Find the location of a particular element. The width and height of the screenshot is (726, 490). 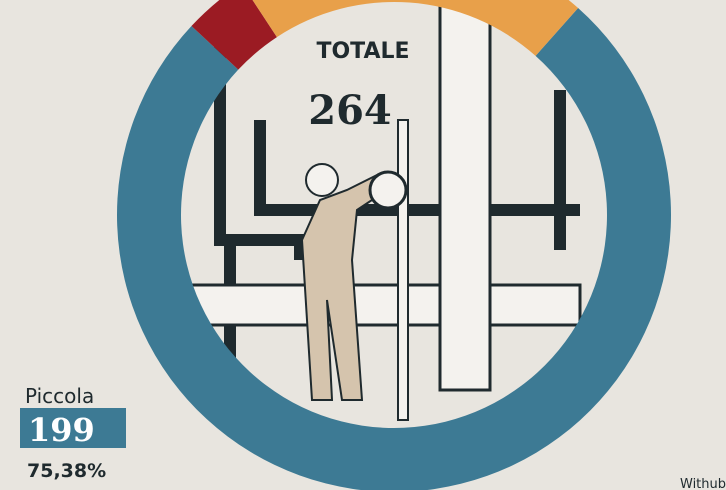

value-box is located at coordinates (73, 428).